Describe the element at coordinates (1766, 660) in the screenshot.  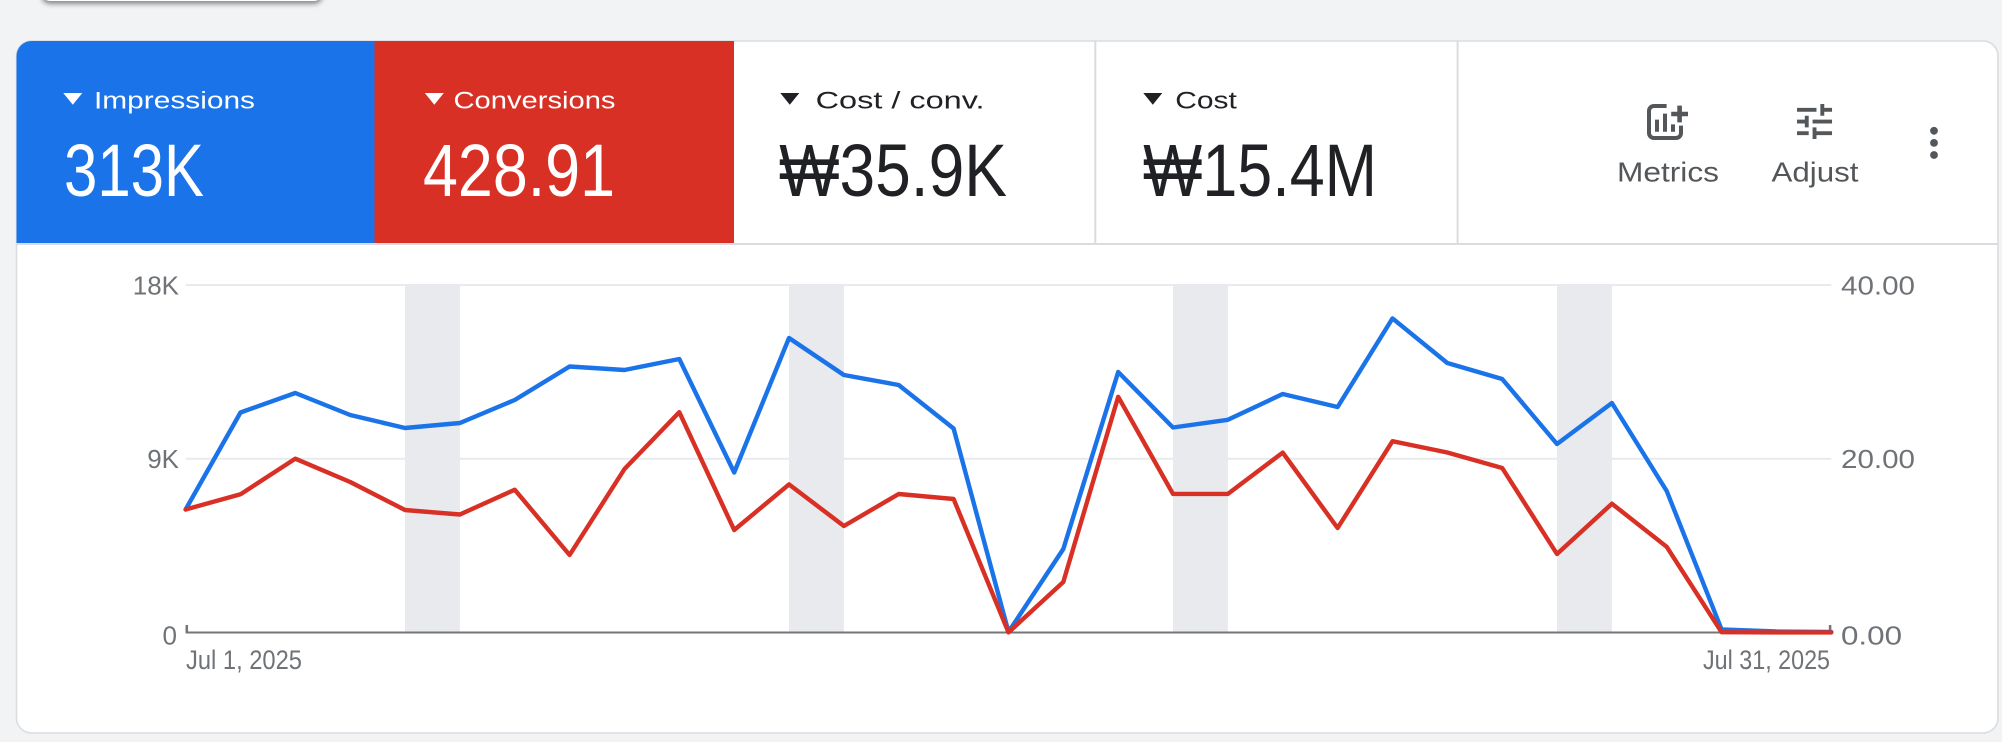
I see `svg-text: Jul 31, 2025` at that location.